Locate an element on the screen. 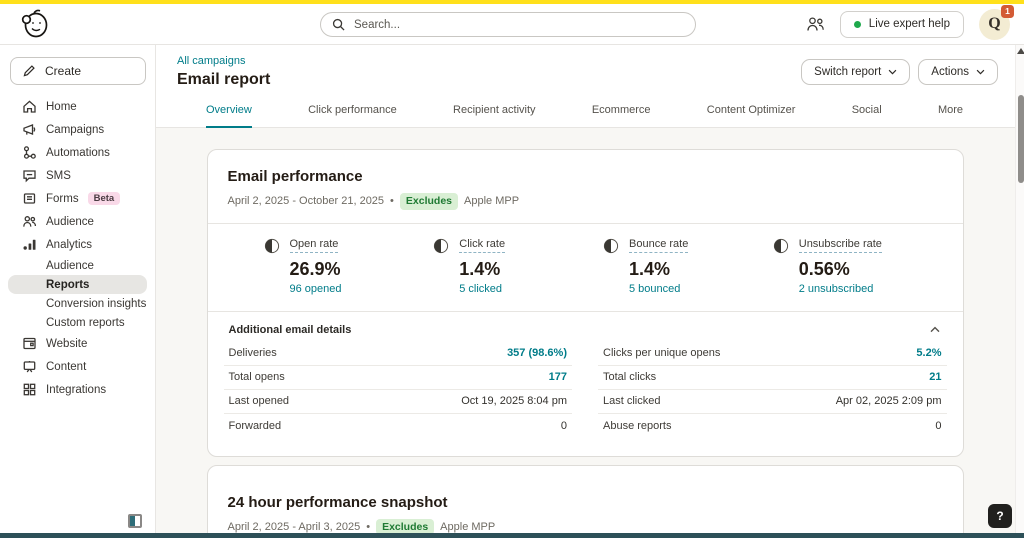 Image resolution: width=1024 pixels, height=538 pixels. sidebar-item-analytics-audience: Audience is located at coordinates (77, 265).